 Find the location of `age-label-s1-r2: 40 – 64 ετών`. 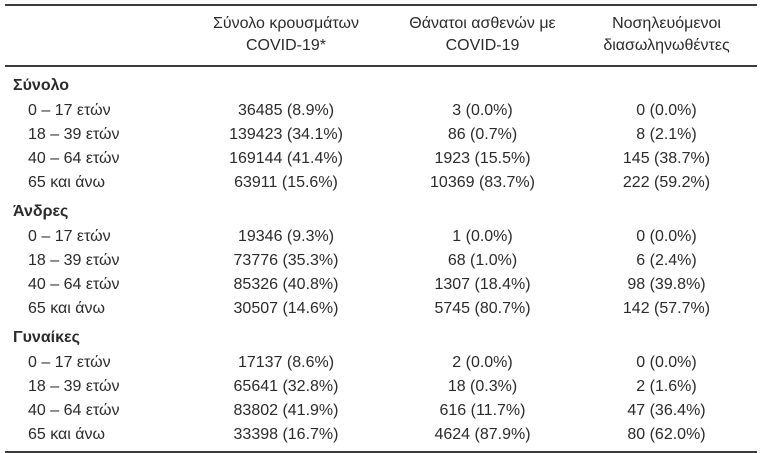

age-label-s1-r2: 40 – 64 ετών is located at coordinates (74, 284).